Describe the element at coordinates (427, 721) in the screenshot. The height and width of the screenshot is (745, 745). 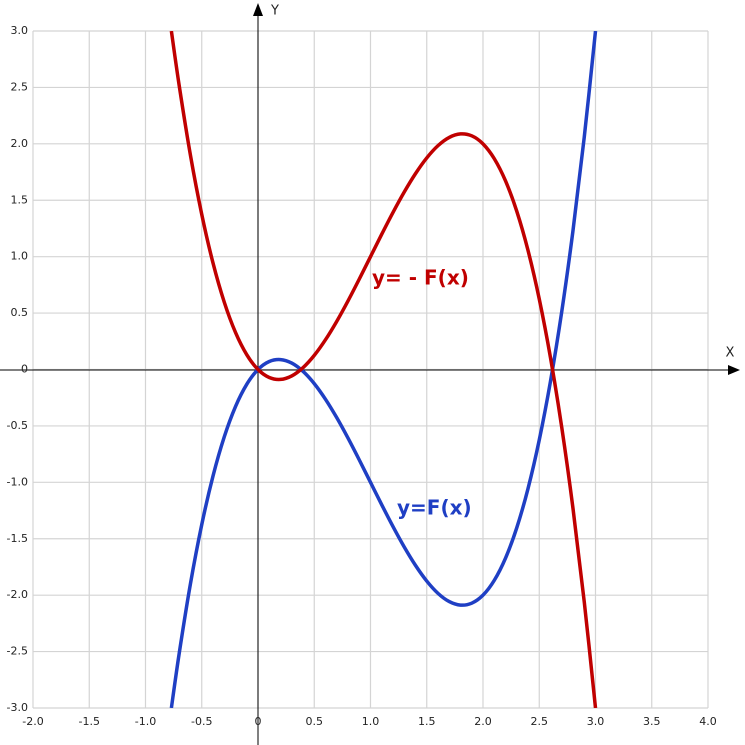
I see `x-tick-label: 1.5` at that location.